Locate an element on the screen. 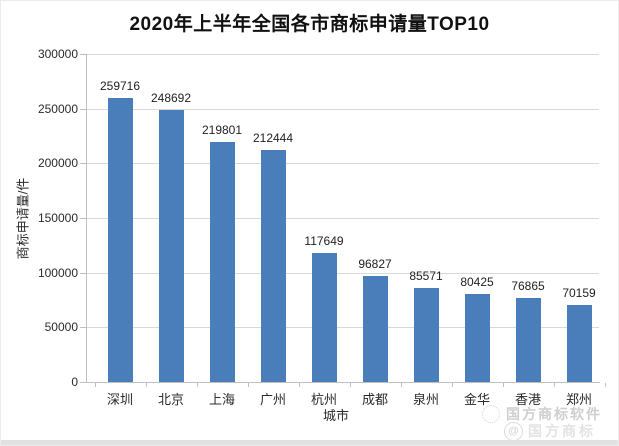 The height and width of the screenshot is (446, 619). x-axis-line is located at coordinates (343, 382).